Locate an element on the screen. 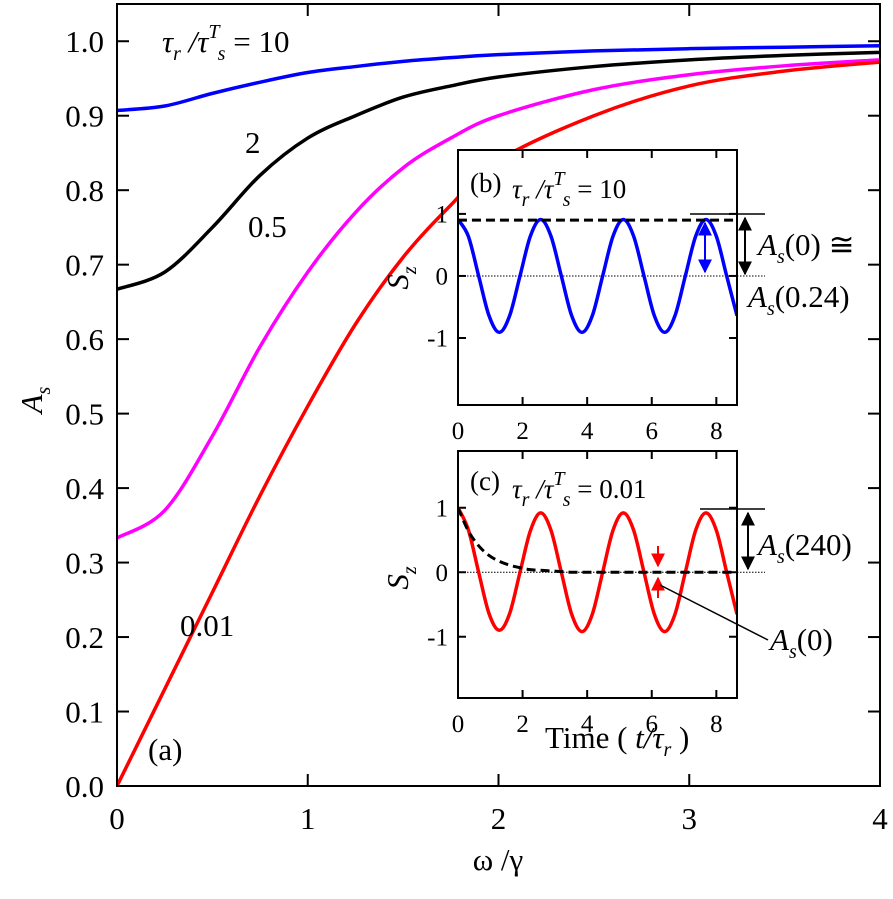 The height and width of the screenshot is (899, 893). y-tick-label: 0.6 is located at coordinates (84, 339).